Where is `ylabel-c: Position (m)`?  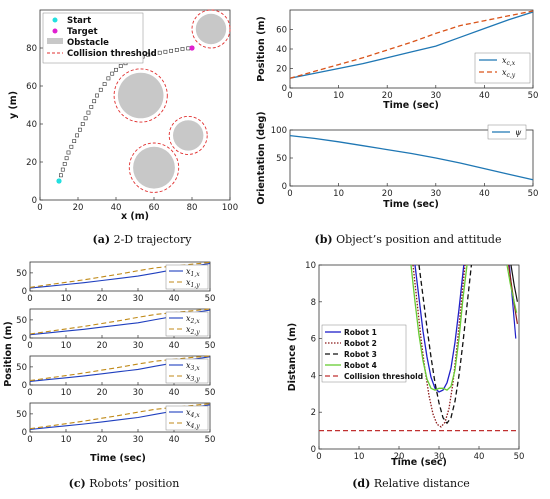
ylabel-c: Position (m) is located at coordinates (8, 353).